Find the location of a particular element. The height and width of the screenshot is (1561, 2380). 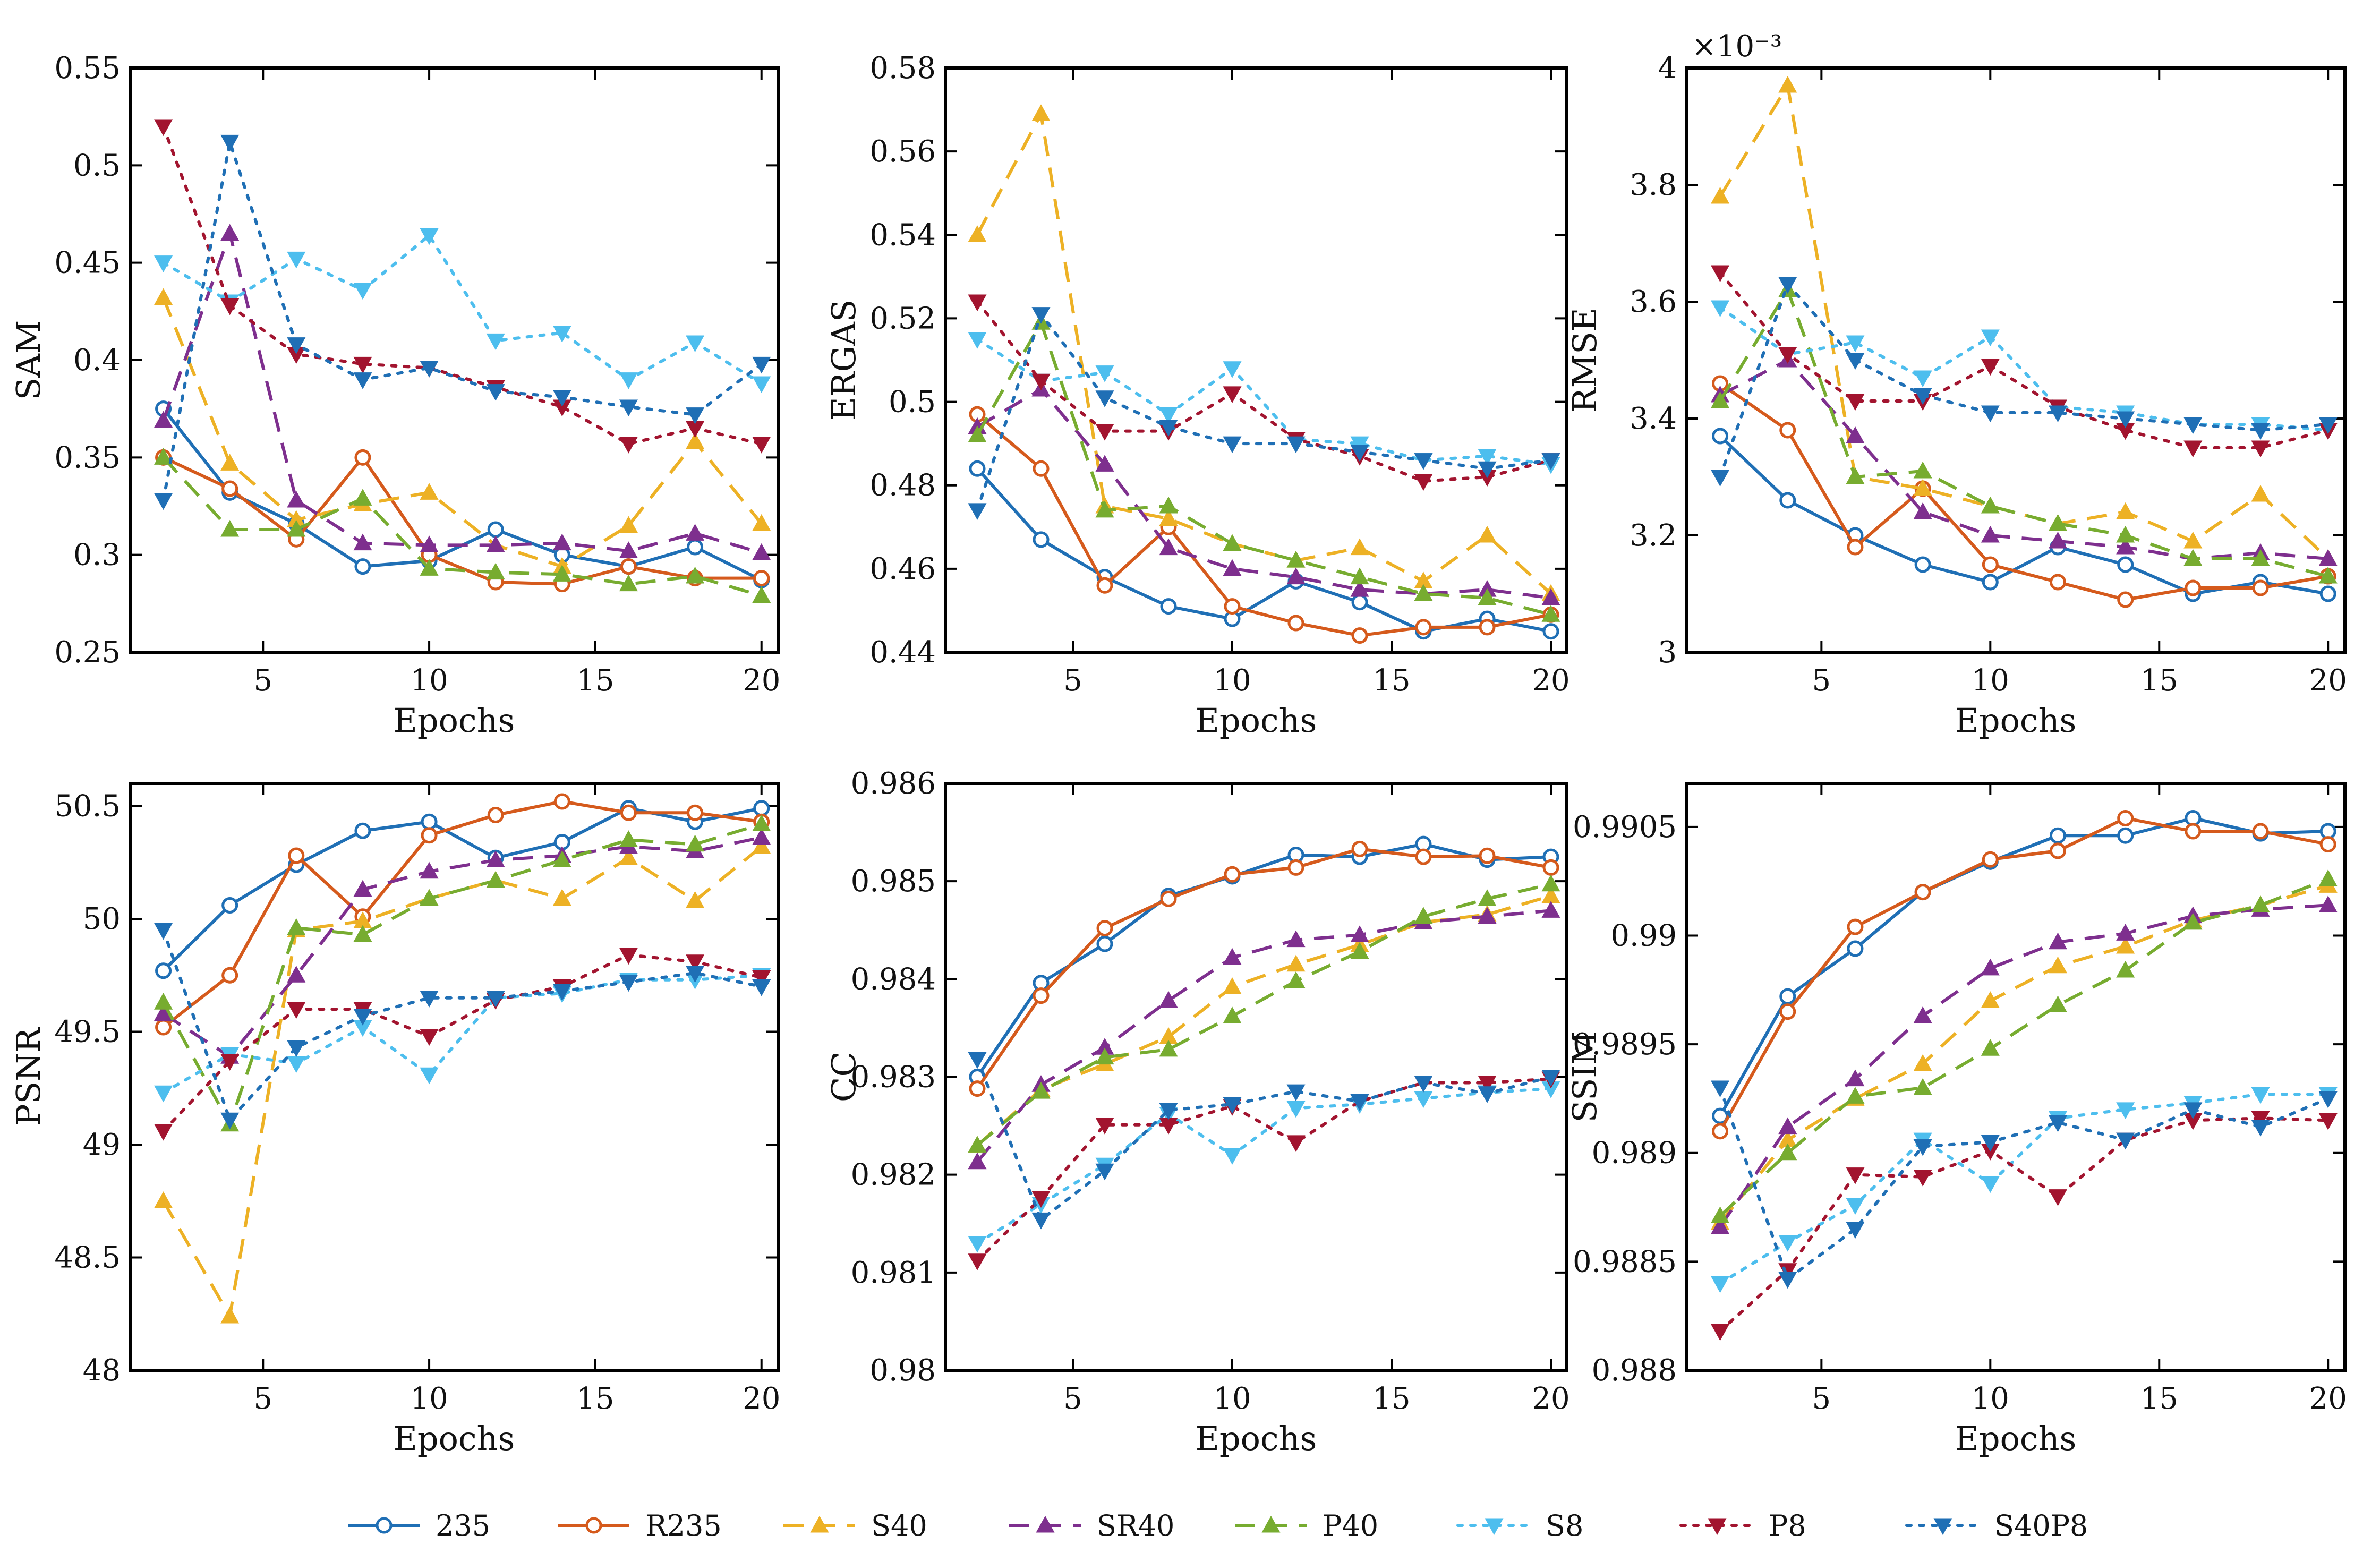

y-tick-label: 0.9895 is located at coordinates (1625, 1044).